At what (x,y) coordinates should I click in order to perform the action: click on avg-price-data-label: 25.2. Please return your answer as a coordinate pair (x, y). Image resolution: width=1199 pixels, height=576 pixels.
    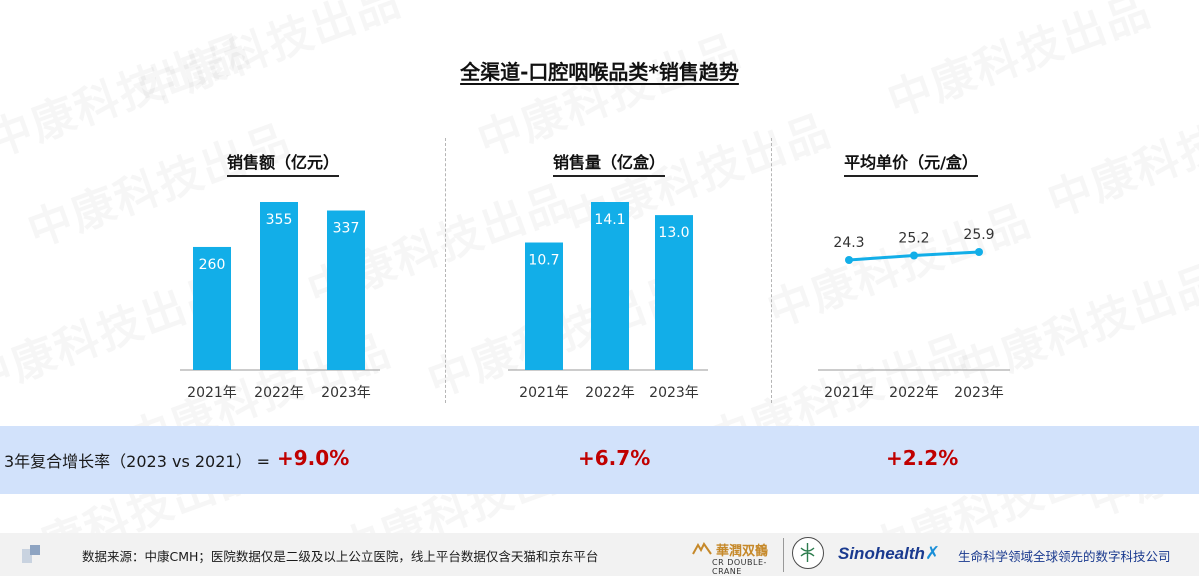
    Looking at the image, I should click on (913, 239).